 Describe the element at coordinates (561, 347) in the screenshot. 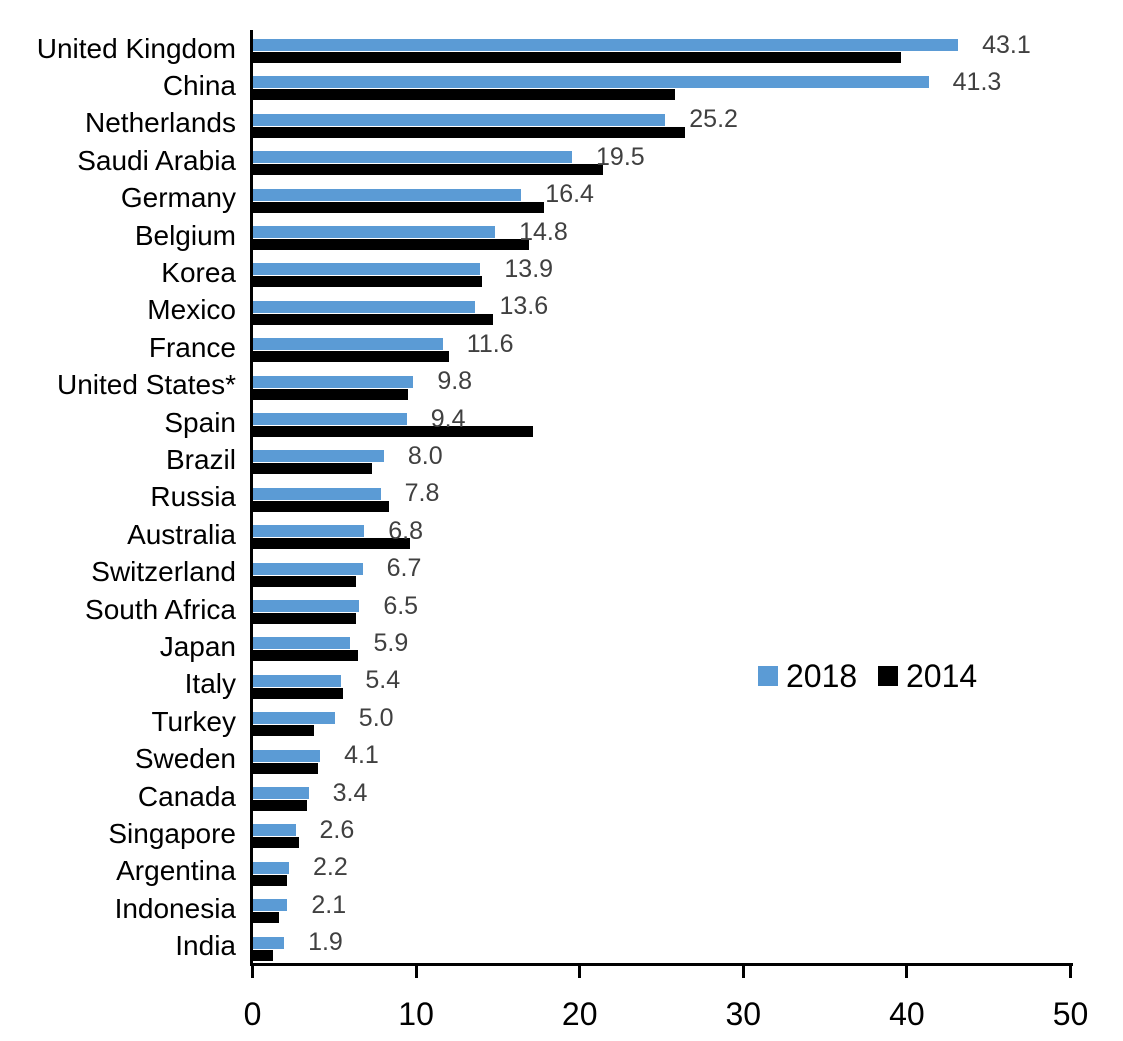

I see `category-row: France 11.6` at that location.